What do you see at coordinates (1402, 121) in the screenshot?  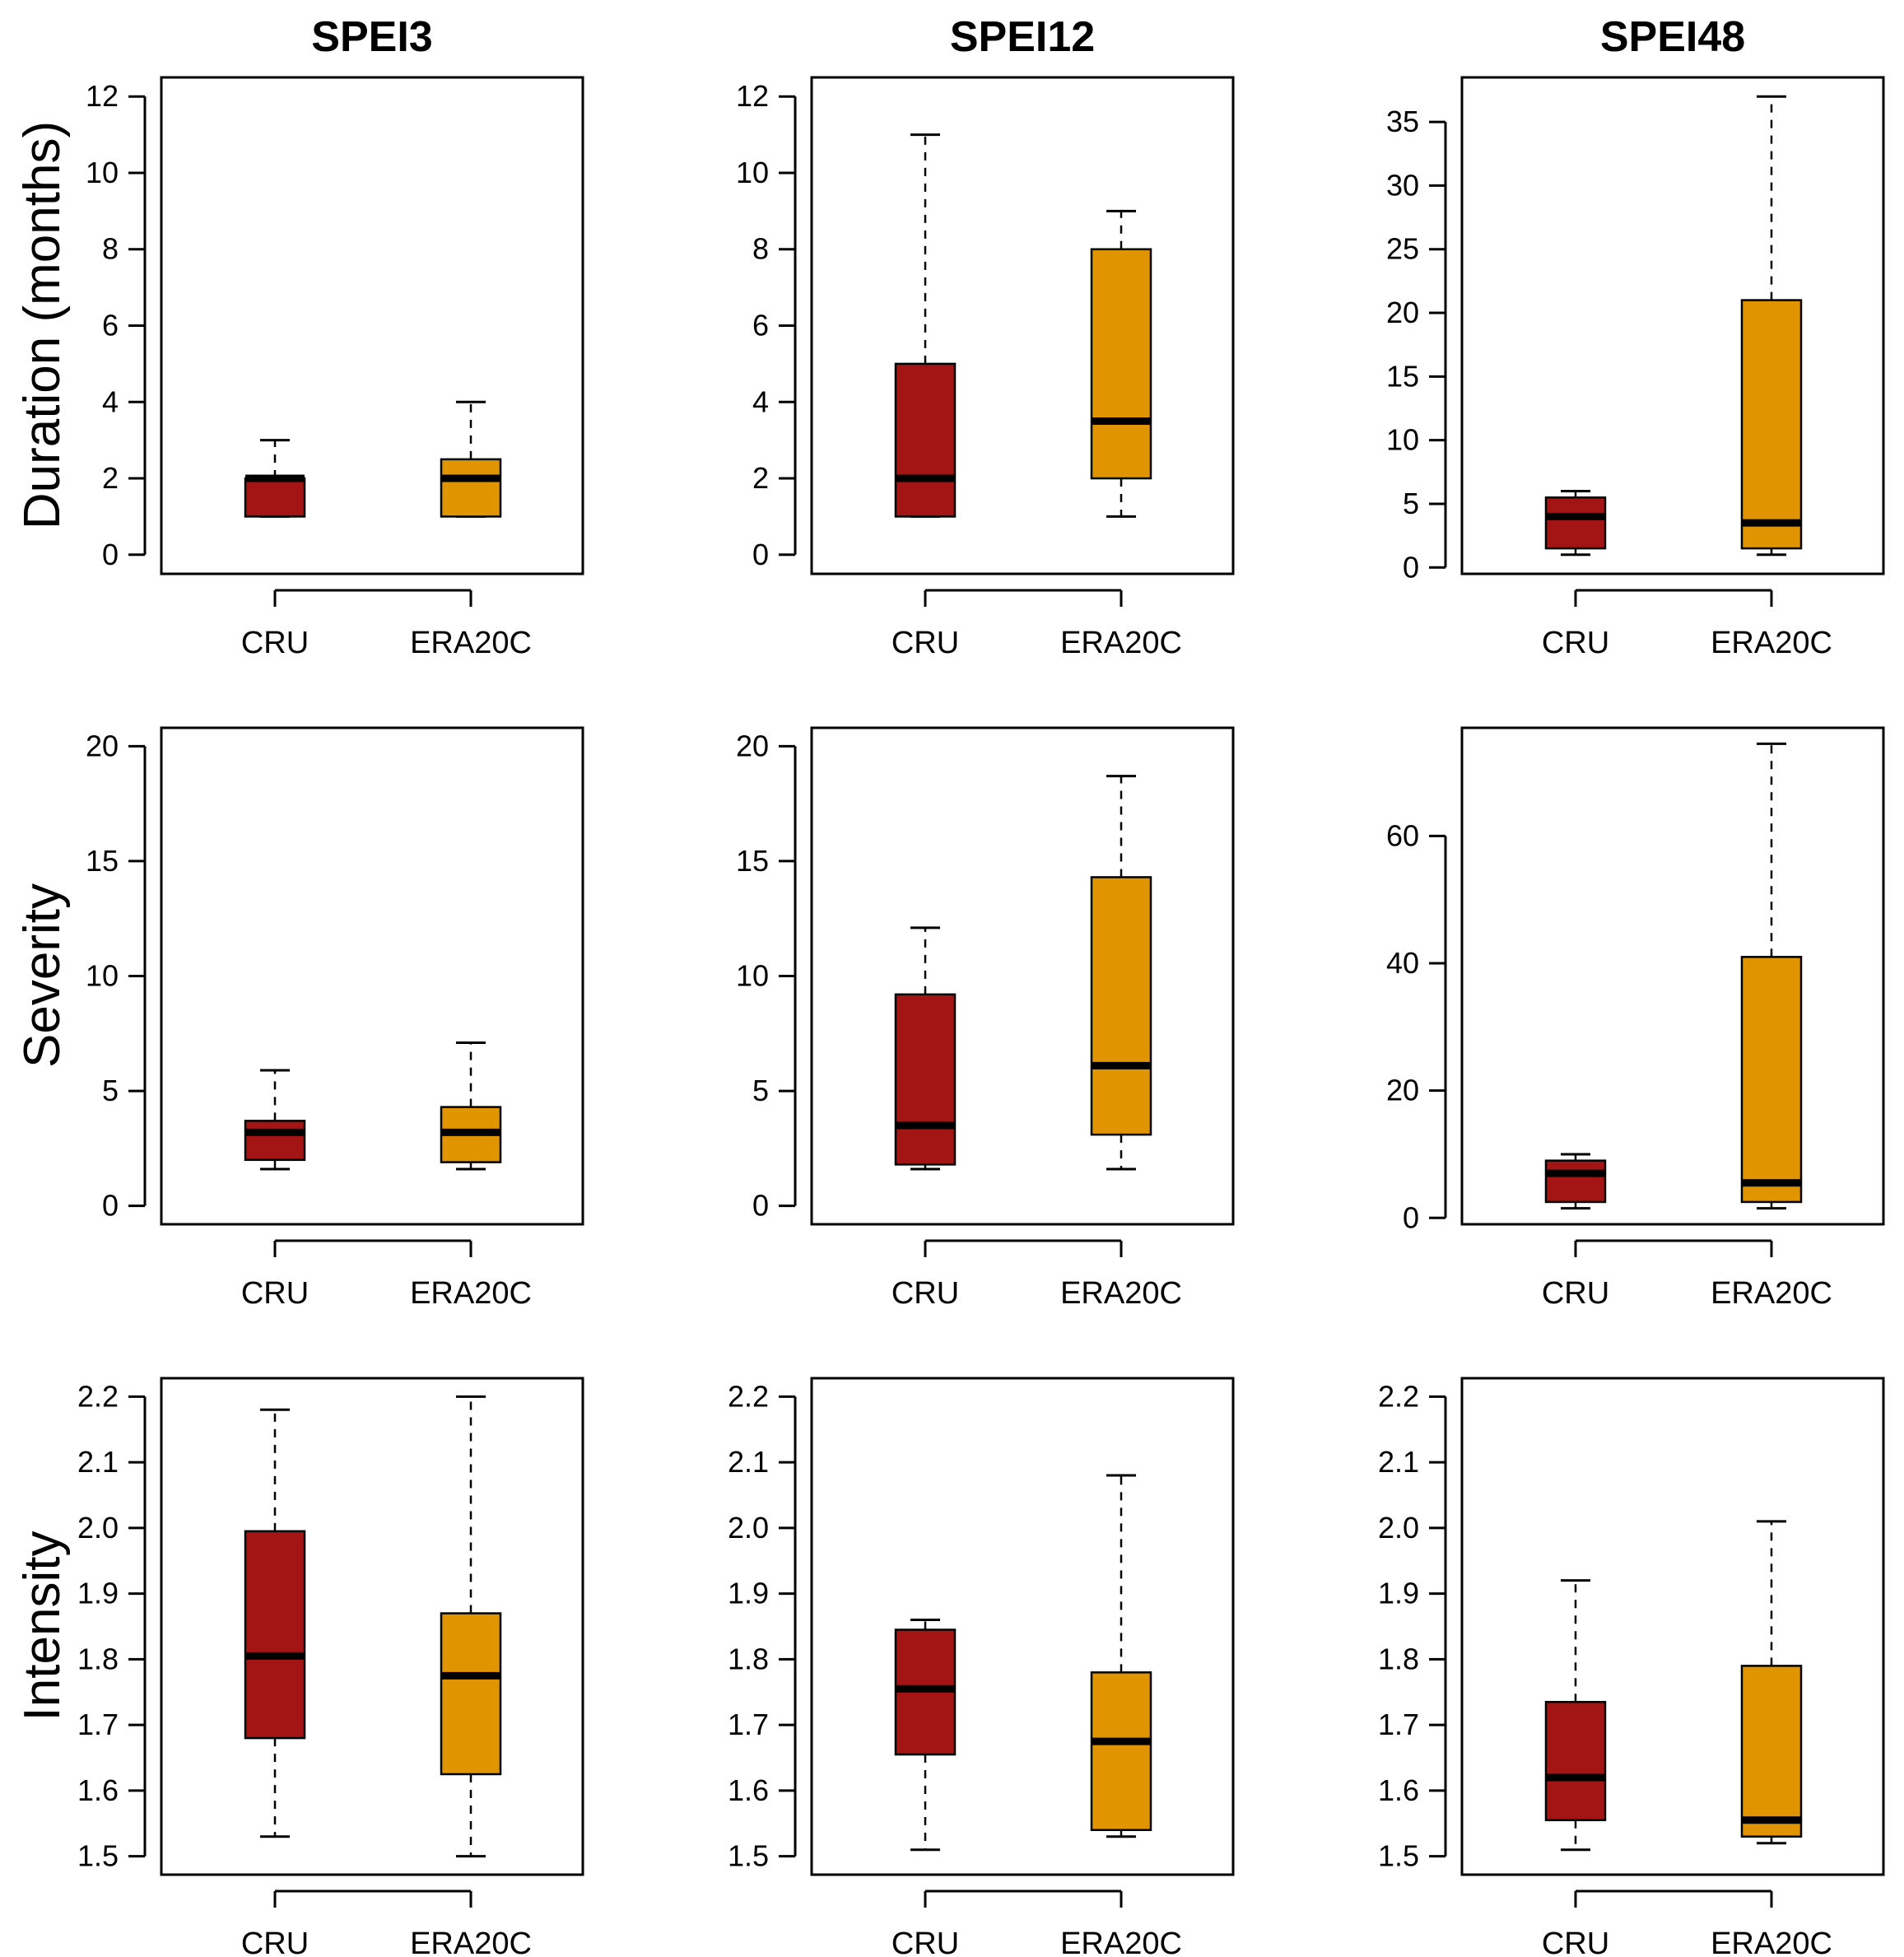 I see `y-tick-label: 35` at bounding box center [1402, 121].